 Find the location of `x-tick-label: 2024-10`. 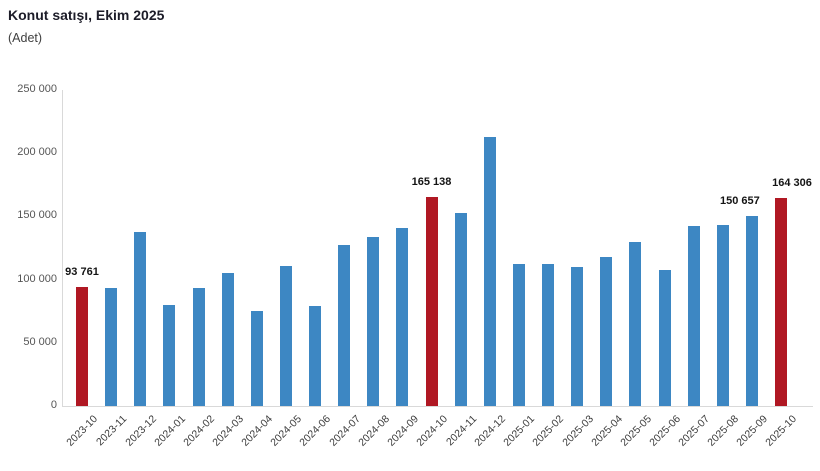

x-tick-label: 2024-10 is located at coordinates (432, 431).